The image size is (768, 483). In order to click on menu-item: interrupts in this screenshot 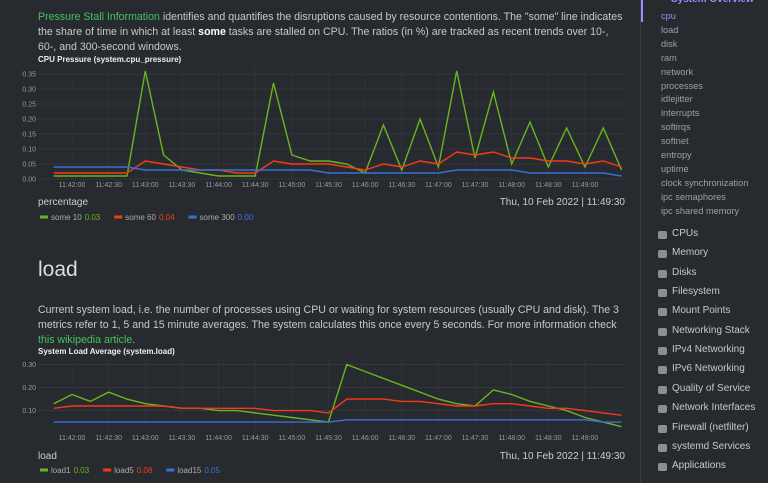, I will do `click(680, 113)`.